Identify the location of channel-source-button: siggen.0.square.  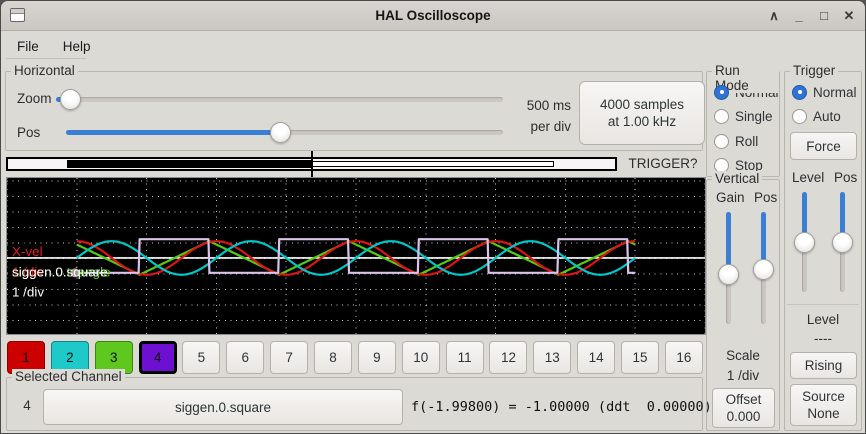
(223, 407).